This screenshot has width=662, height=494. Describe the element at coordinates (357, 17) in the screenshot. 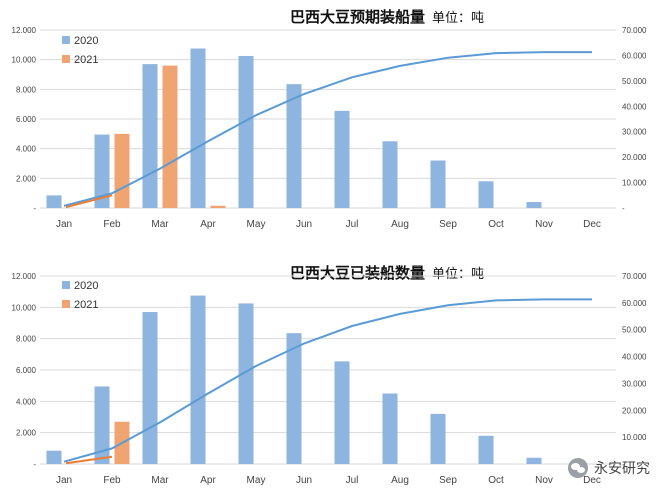

I see `chart-title: 巴西大豆预期装船量` at that location.